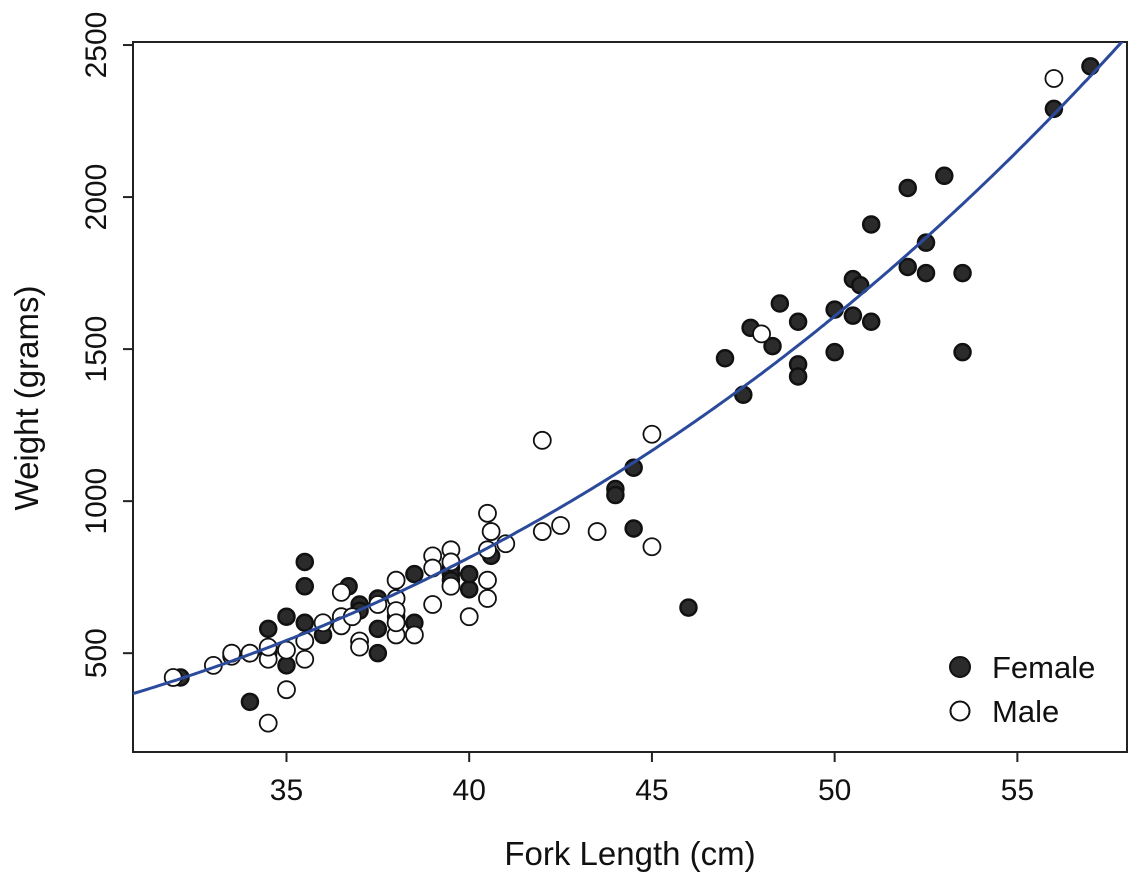  What do you see at coordinates (1043, 667) in the screenshot?
I see `legend-female-label: Female` at bounding box center [1043, 667].